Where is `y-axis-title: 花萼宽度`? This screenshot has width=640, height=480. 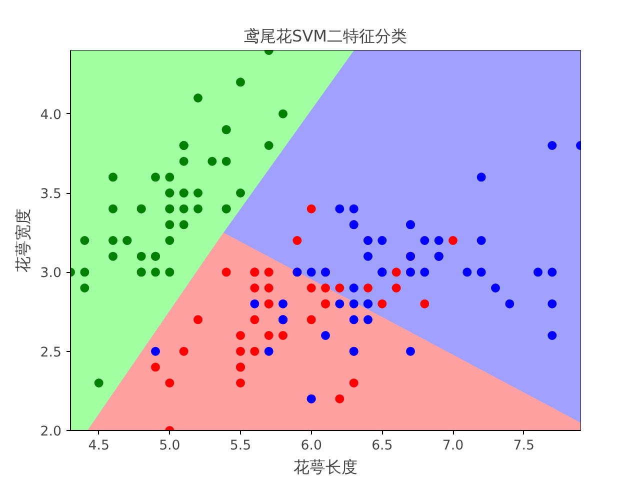 y-axis-title: 花萼宽度 is located at coordinates (22, 240).